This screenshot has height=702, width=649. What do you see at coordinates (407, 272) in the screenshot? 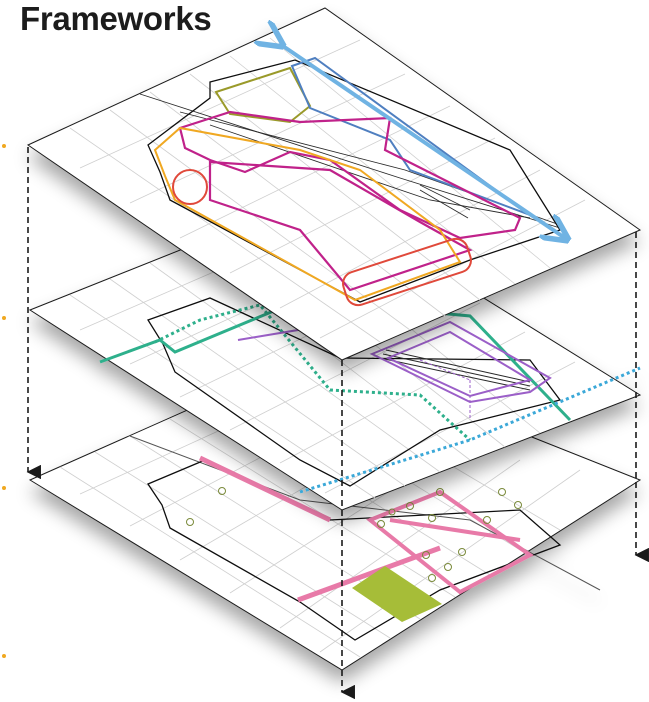
I see `red-rounded-rect` at bounding box center [407, 272].